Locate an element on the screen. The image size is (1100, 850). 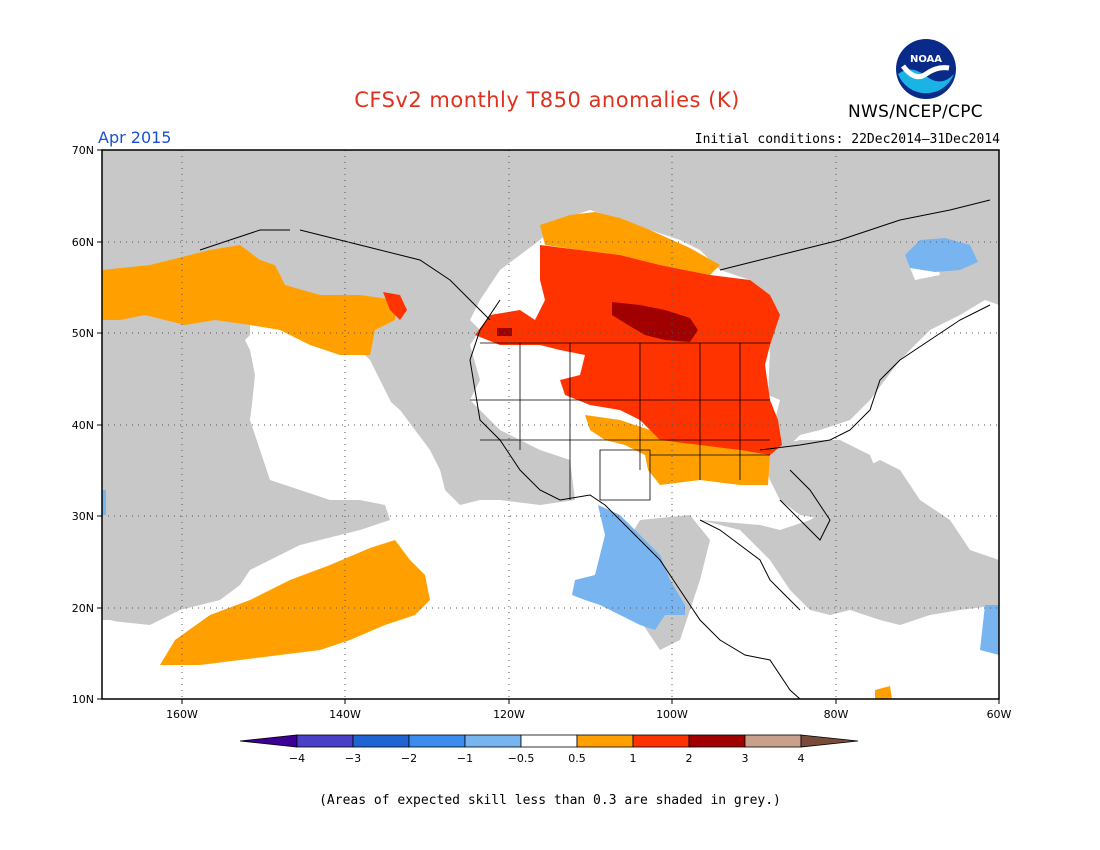
lat-label: 40N is located at coordinates (83, 425).